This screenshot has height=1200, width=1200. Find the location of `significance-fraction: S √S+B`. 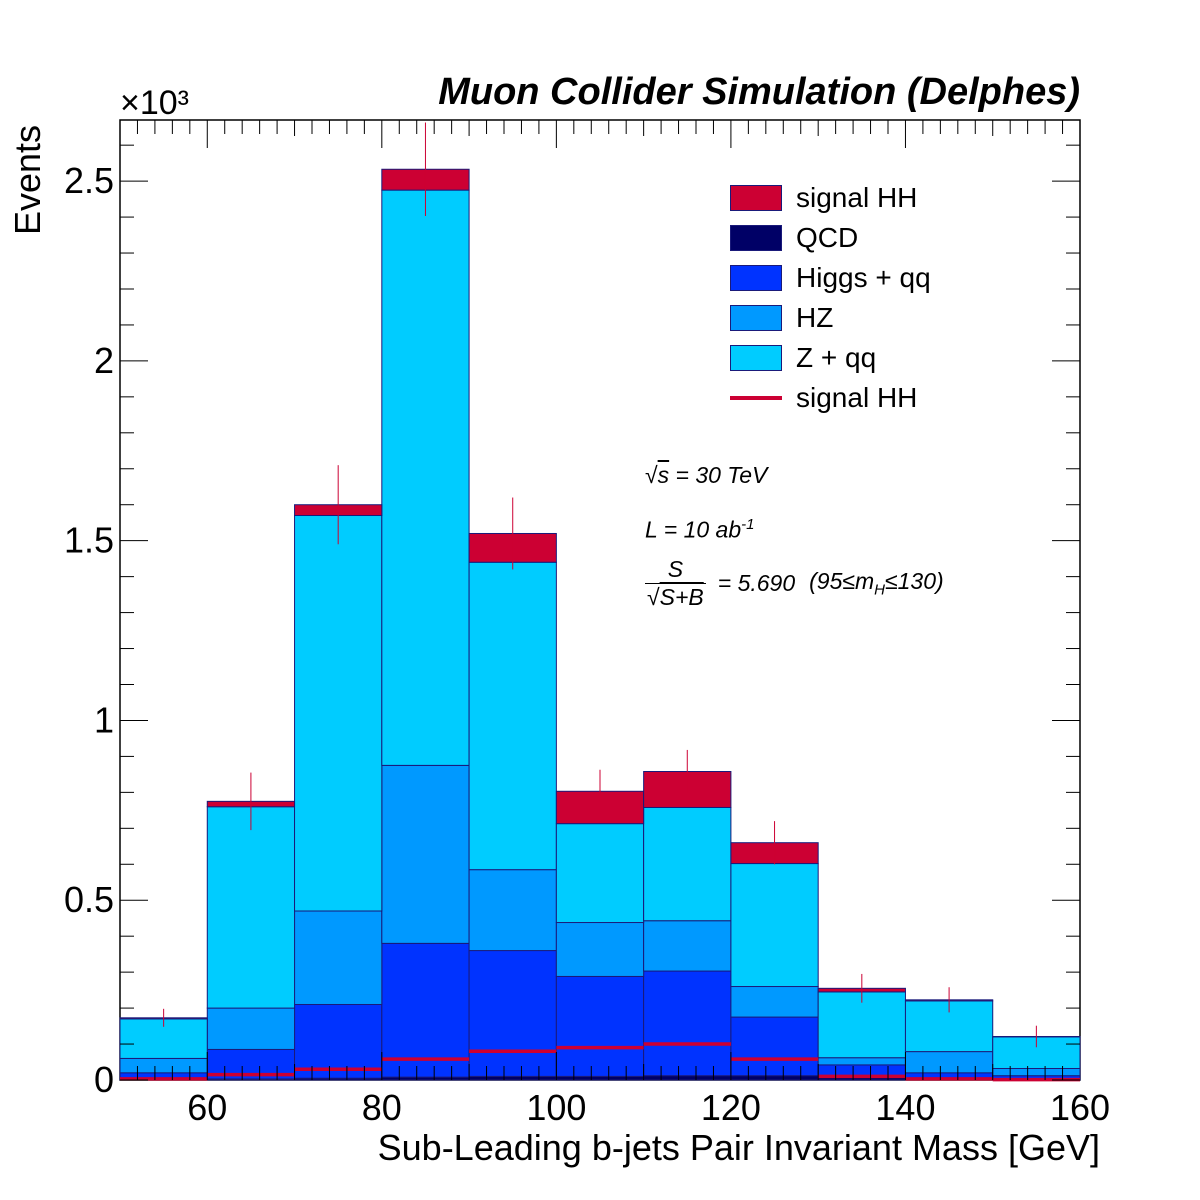

significance-fraction: S √S+B is located at coordinates (675, 583).